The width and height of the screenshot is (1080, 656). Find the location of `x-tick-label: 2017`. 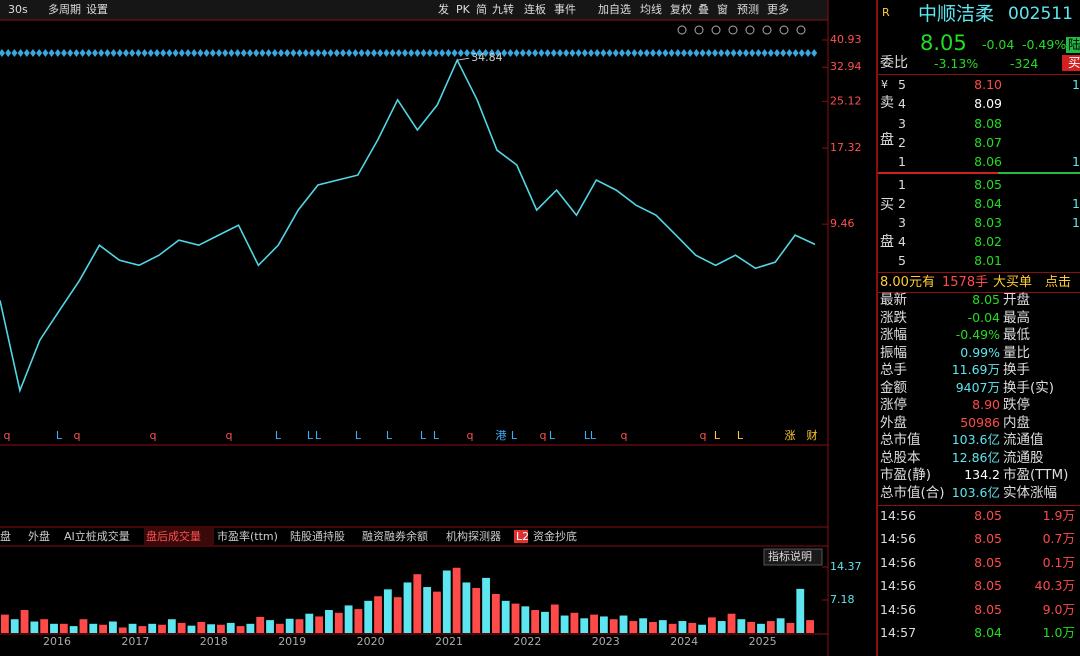

x-tick-label: 2017 is located at coordinates (135, 641).